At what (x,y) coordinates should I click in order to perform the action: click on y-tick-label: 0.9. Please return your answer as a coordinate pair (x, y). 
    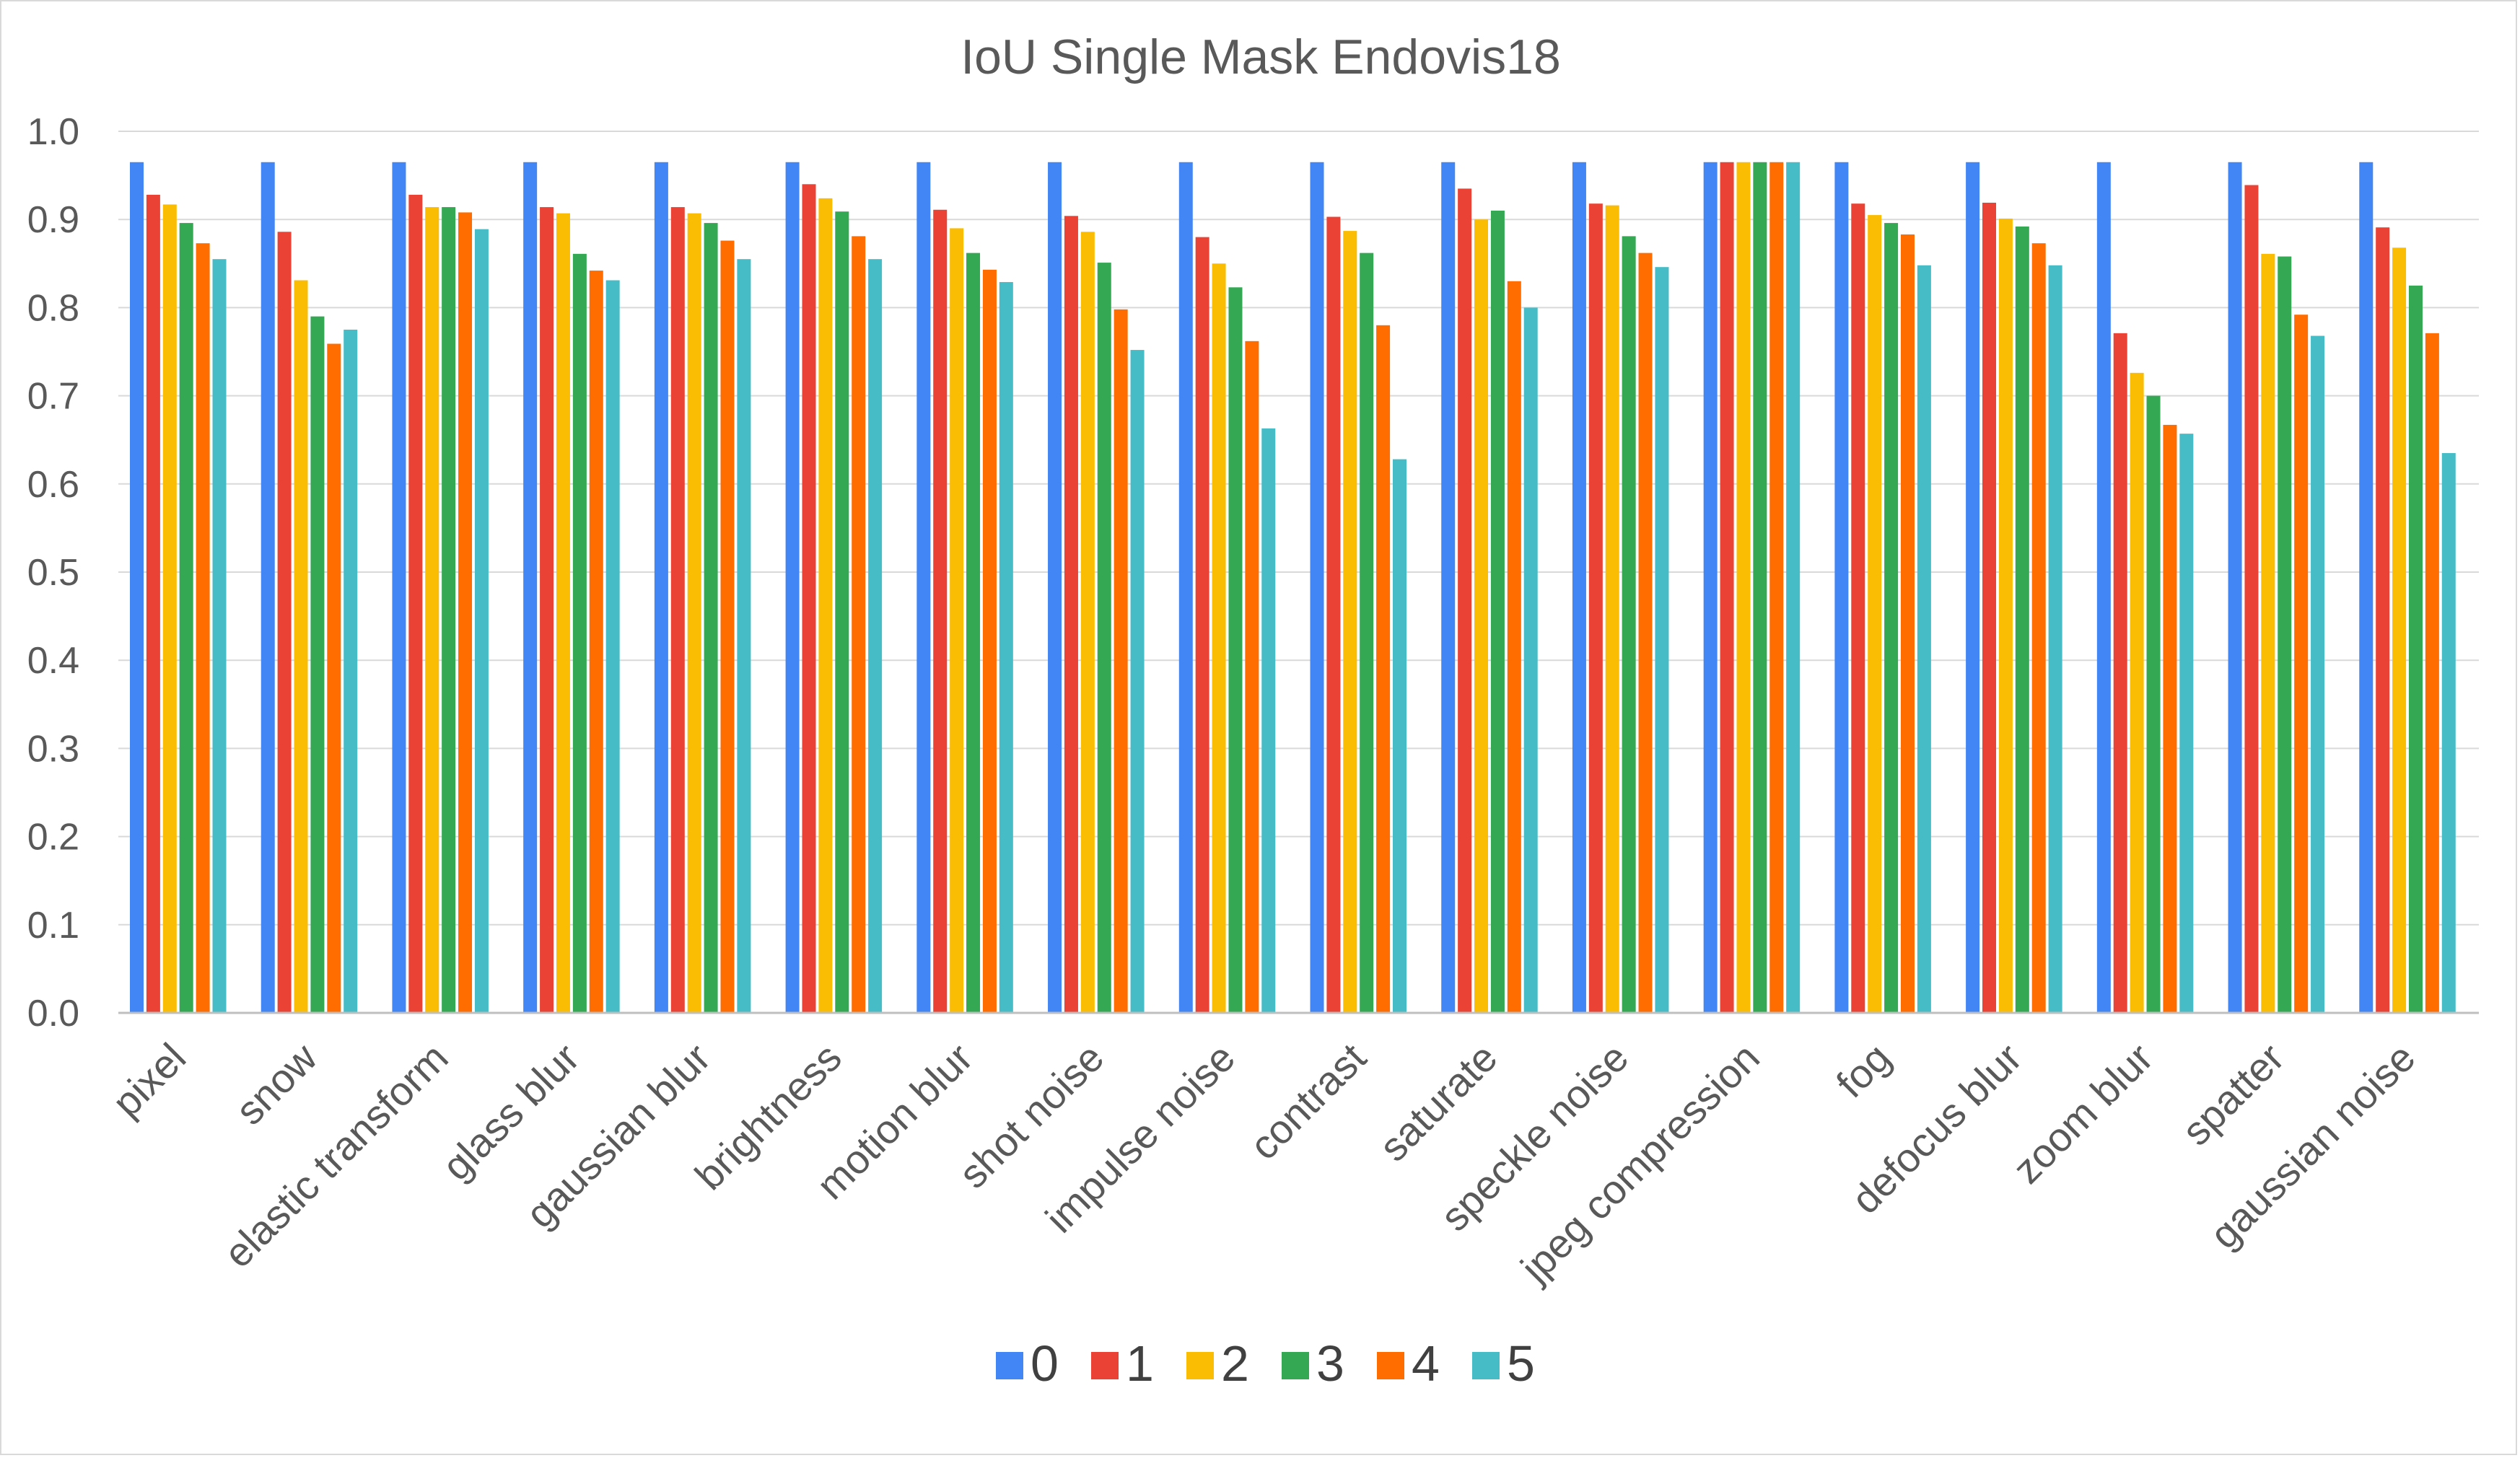
    Looking at the image, I should click on (53, 220).